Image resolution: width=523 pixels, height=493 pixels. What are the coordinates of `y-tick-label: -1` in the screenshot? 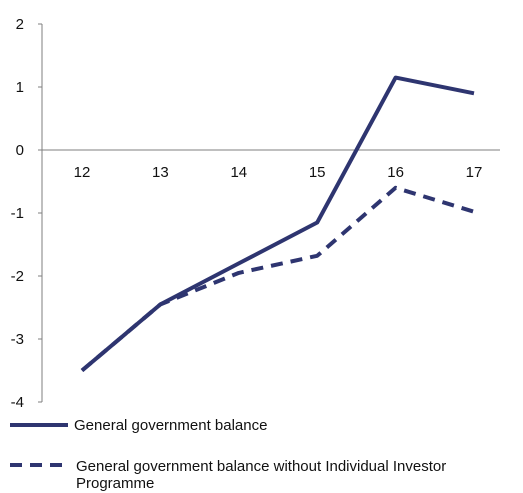 It's located at (17, 213).